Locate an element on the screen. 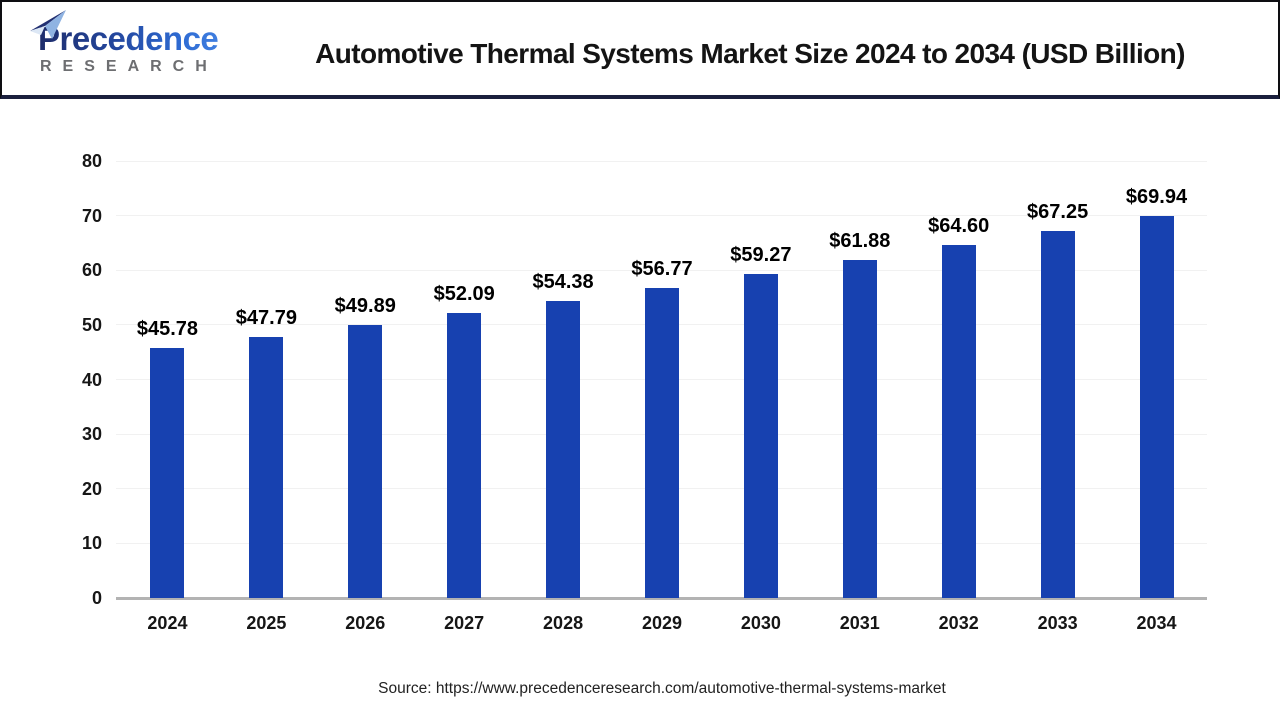  y-tick-label: 50 is located at coordinates (91, 324).